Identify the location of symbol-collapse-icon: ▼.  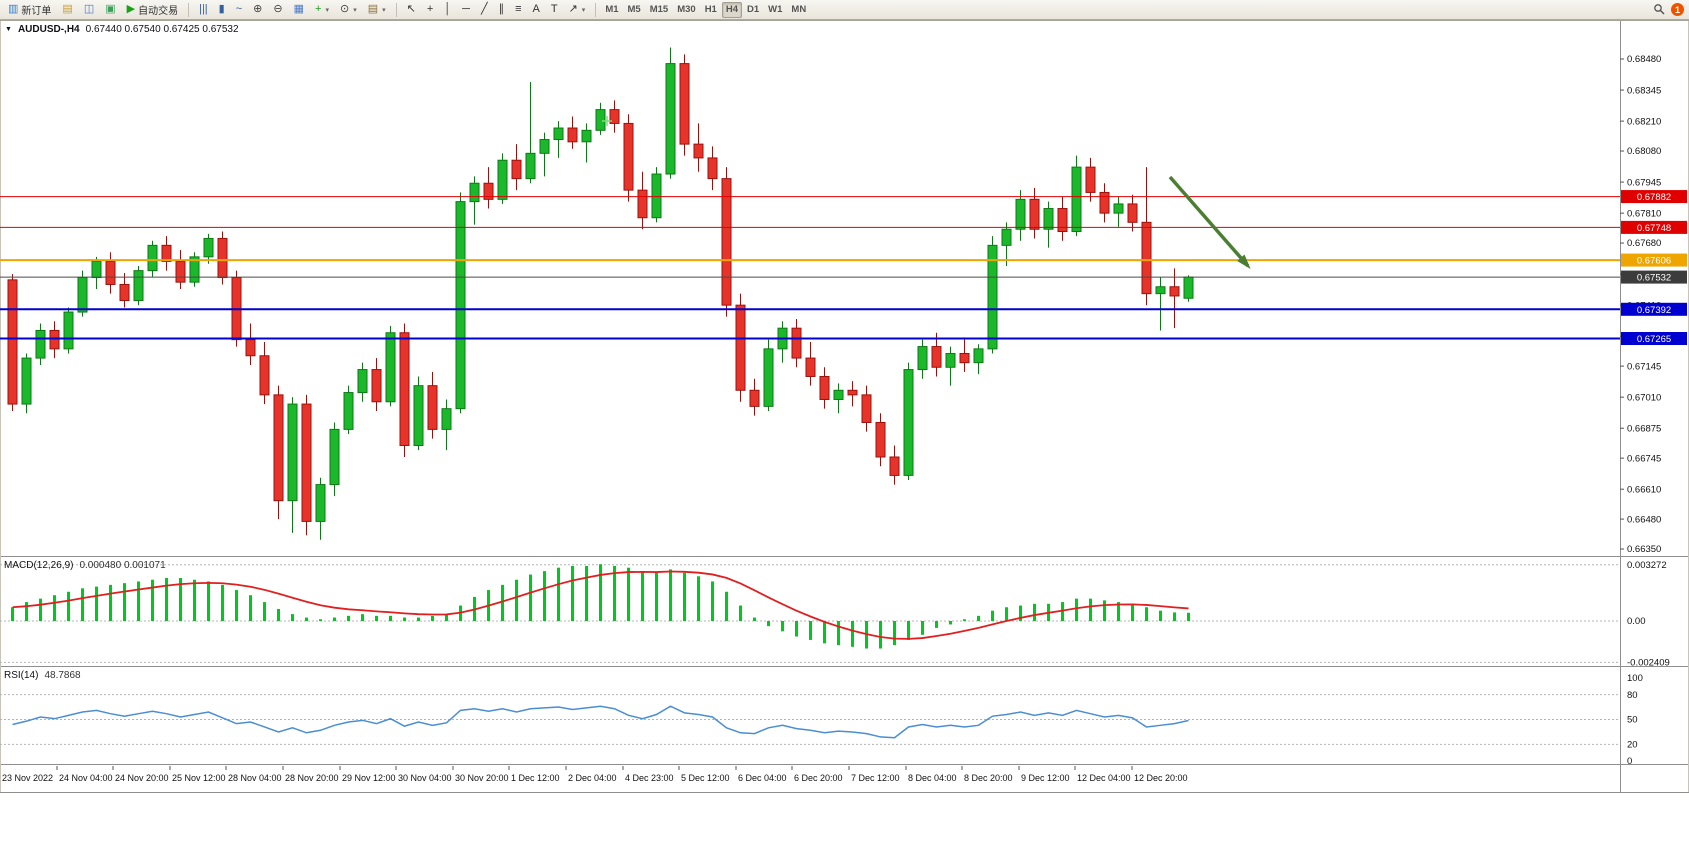
(8, 29).